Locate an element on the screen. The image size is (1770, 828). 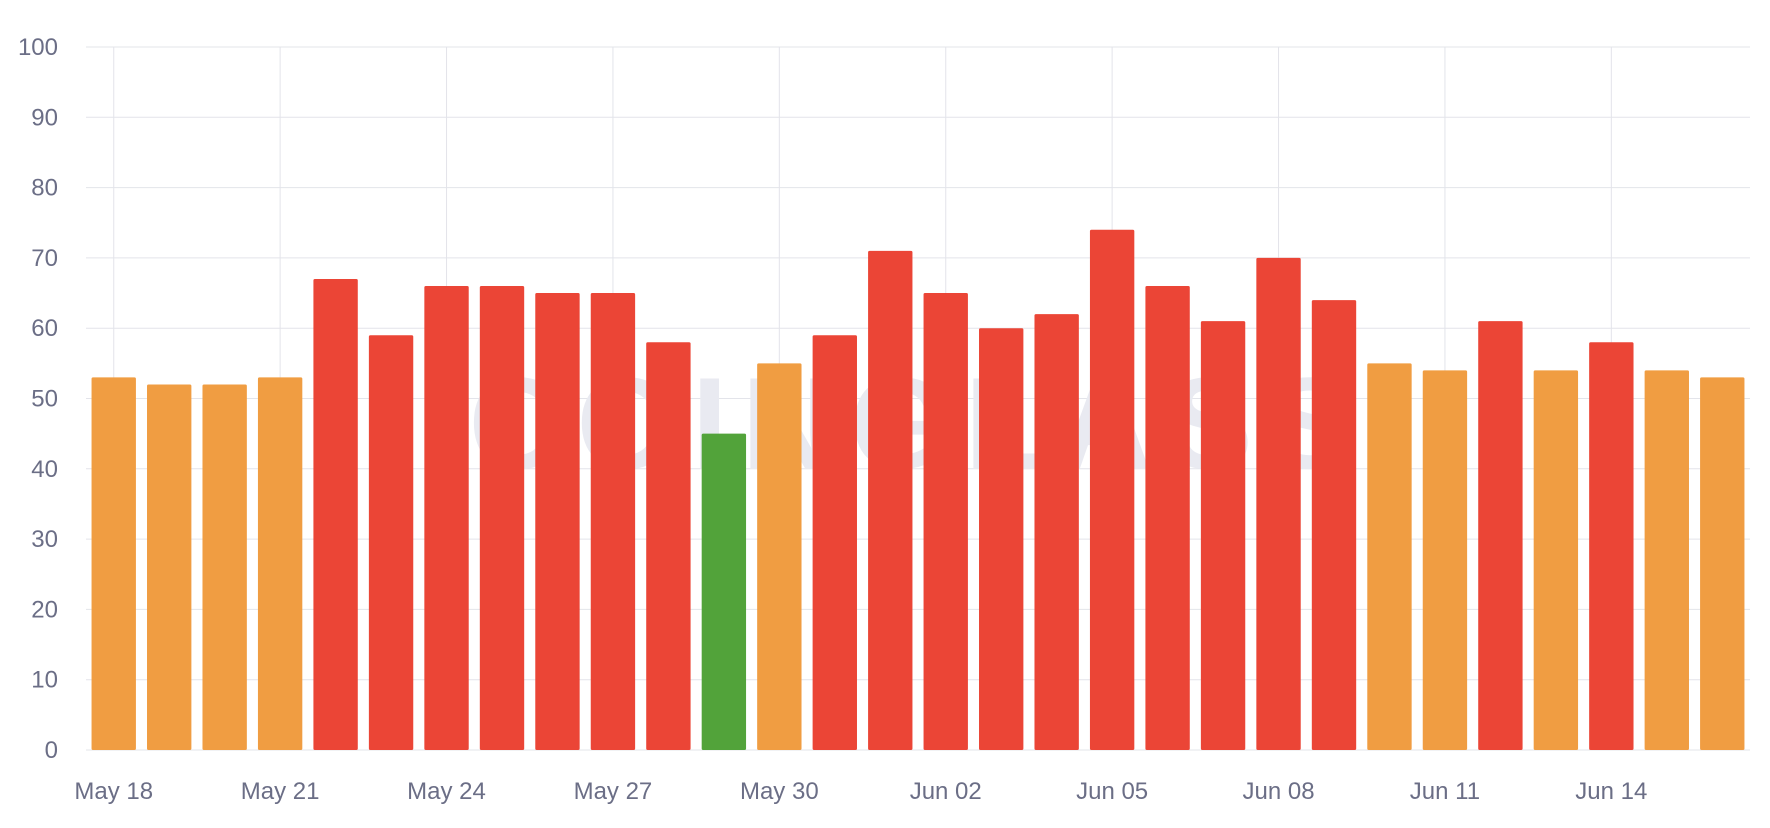
x-tick-label: Jun 08 is located at coordinates (1279, 791).